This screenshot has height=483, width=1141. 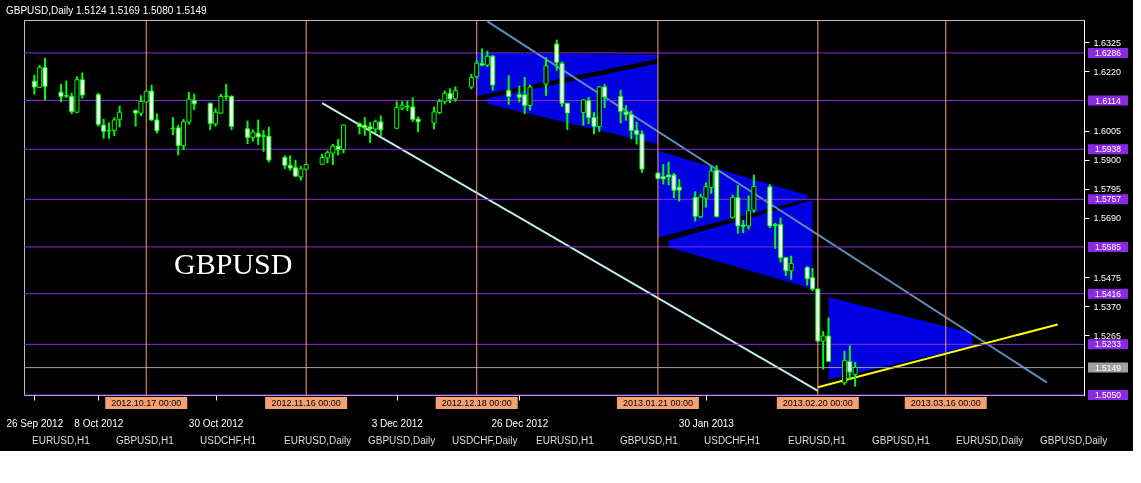 I want to click on ref-line-label: 1.5050, so click(x=1108, y=395).